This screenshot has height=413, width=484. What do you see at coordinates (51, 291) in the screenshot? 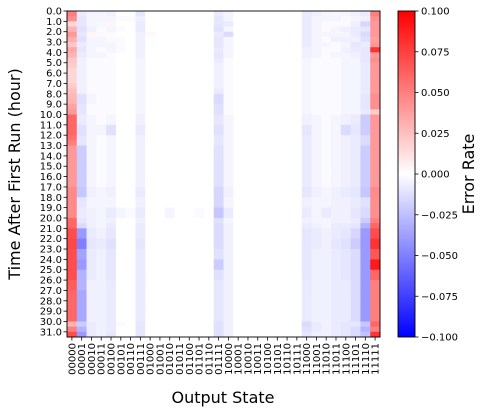
I see `y-tick-label: 27.0` at bounding box center [51, 291].